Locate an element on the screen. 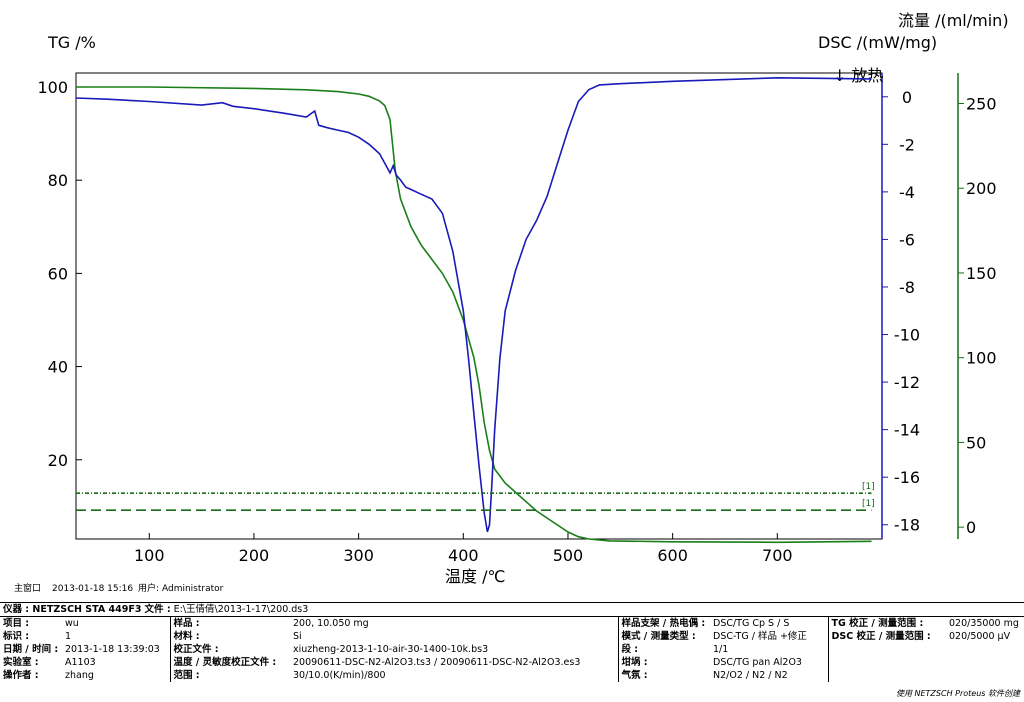  tg-tick-label: 60 is located at coordinates (58, 273).